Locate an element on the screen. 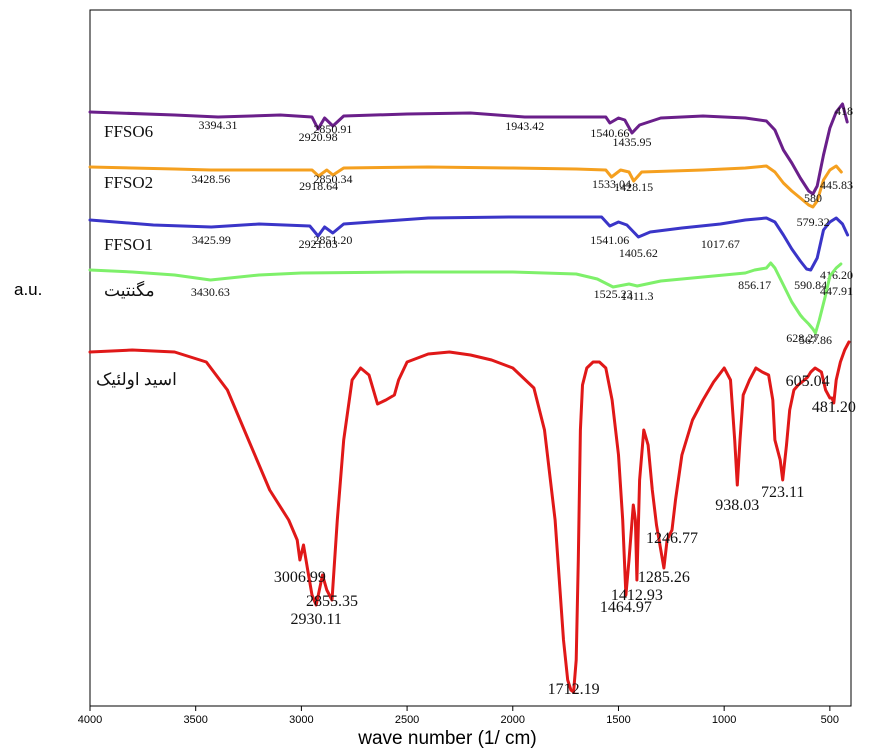 The image size is (895, 755). x-tick-label-4000: 4000 is located at coordinates (90, 720).